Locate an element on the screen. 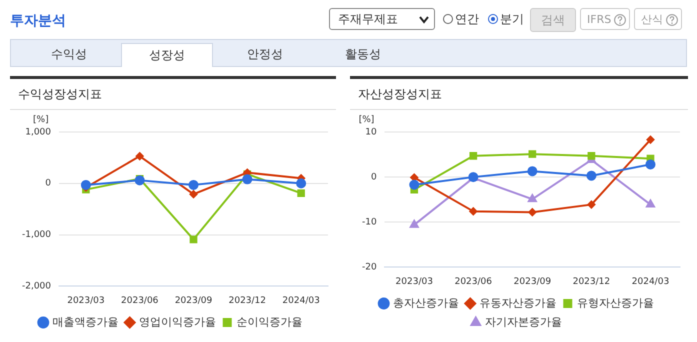 This screenshot has height=342, width=697. legend-label: 매출액증가율 is located at coordinates (85, 321).